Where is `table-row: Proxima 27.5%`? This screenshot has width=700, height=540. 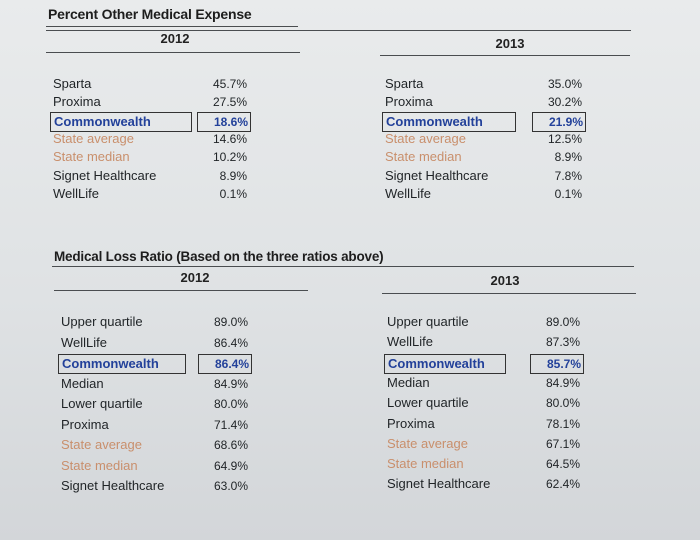
table-row: Proxima 27.5% is located at coordinates (200, 103).